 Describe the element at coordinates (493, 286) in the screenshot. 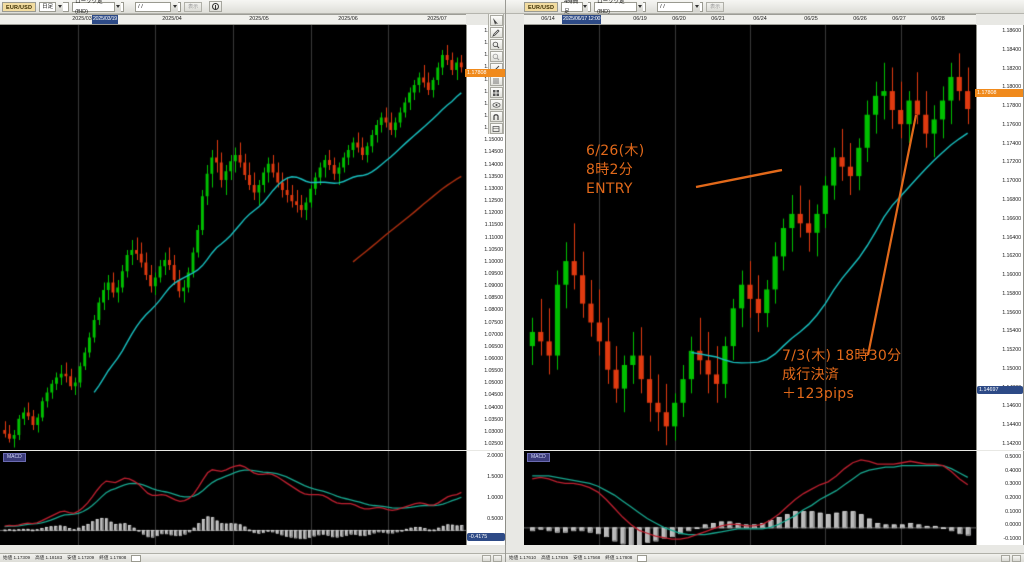

I see `y-tick: 1.09000` at that location.